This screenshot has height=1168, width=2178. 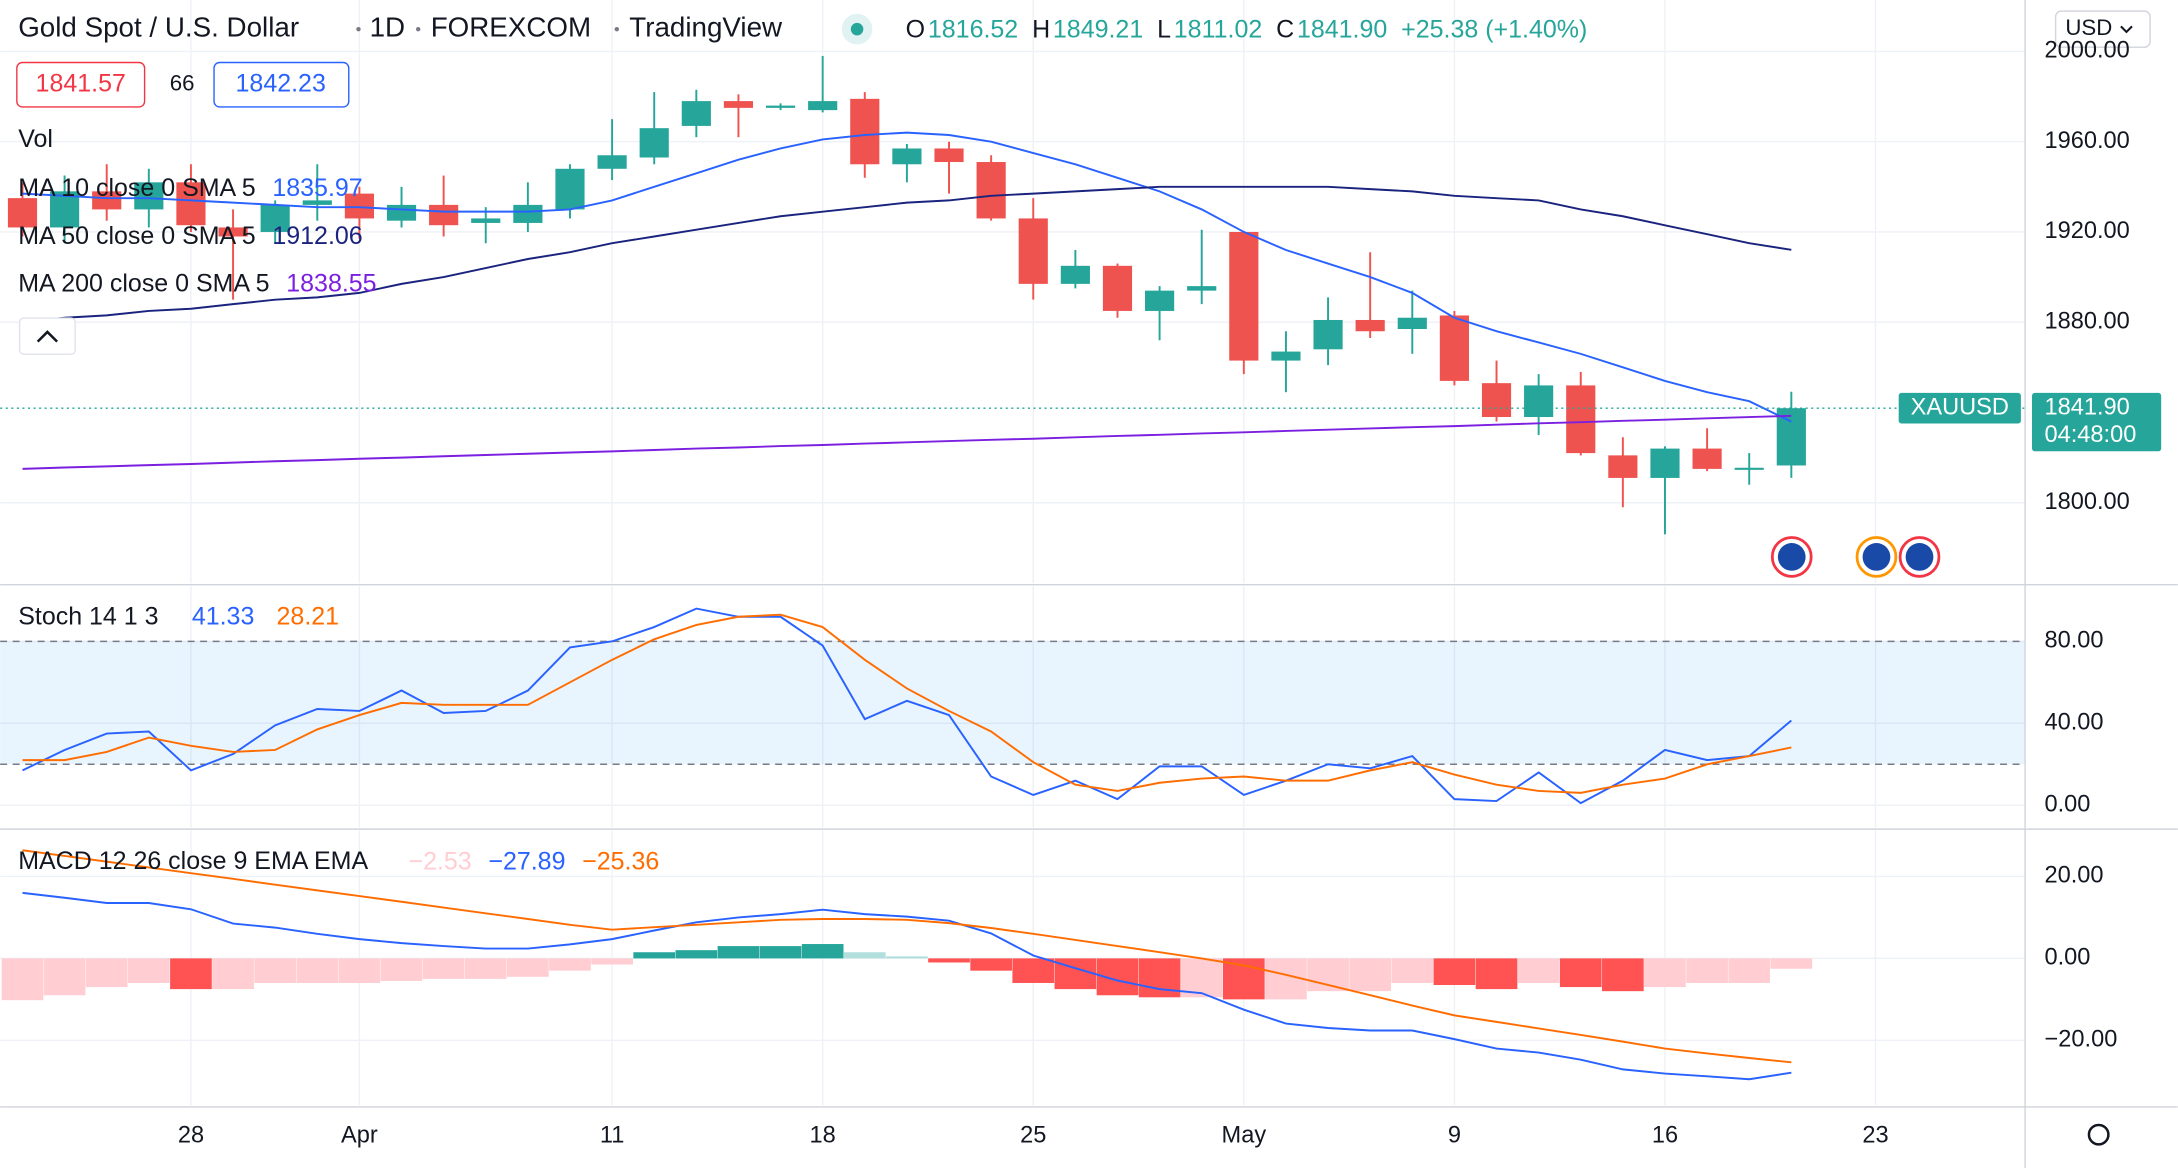 What do you see at coordinates (388, 26) in the screenshot?
I see `interval: 1D` at bounding box center [388, 26].